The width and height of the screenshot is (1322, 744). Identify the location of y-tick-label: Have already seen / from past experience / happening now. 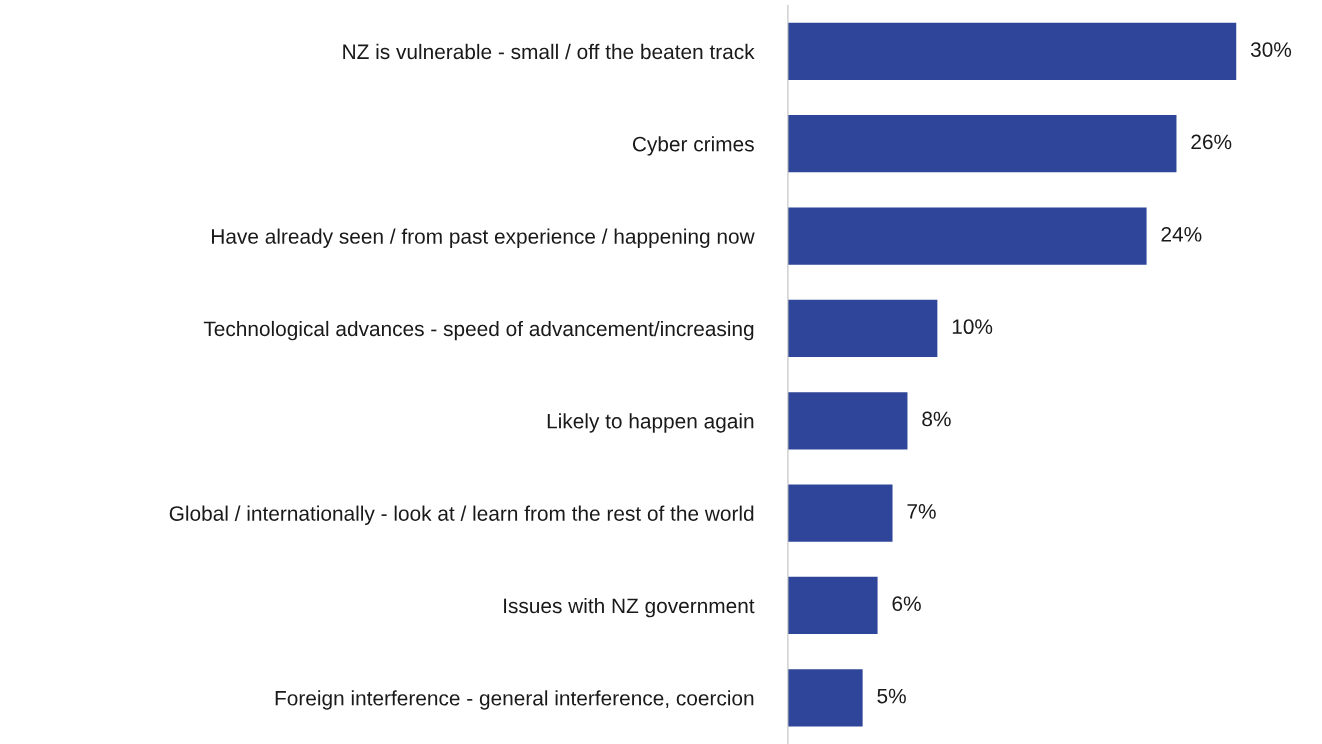
(483, 238).